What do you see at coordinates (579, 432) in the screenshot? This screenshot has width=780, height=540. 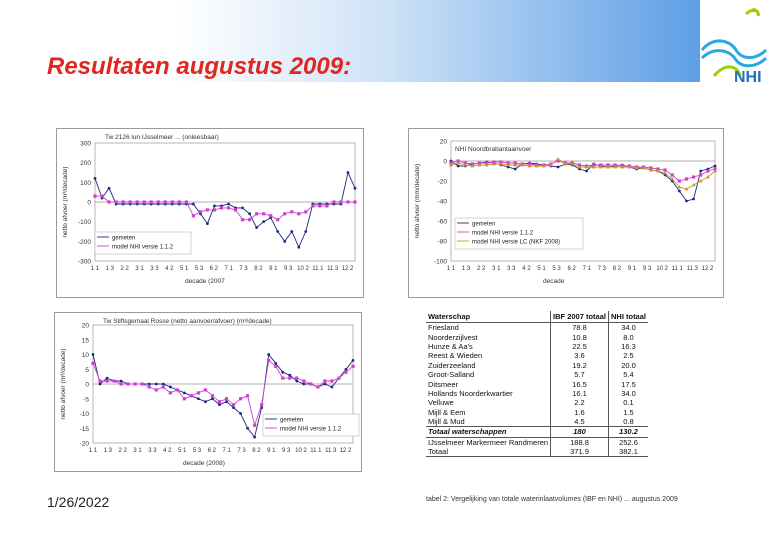 I see `row-value: 180` at bounding box center [579, 432].